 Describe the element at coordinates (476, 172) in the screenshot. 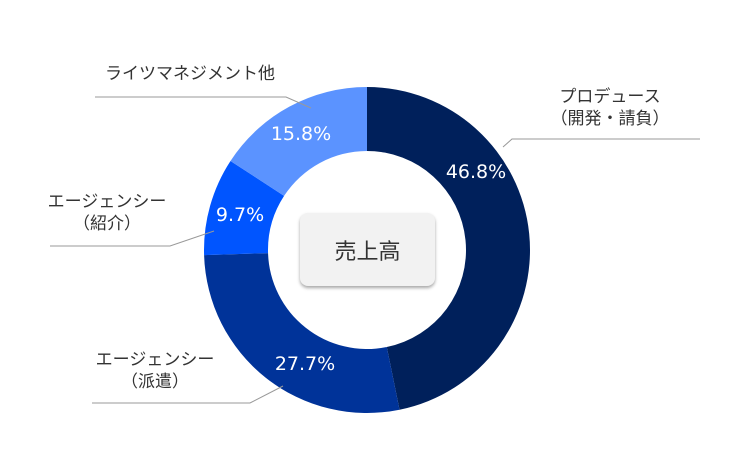

I see `pct-label-produce: 46.8%` at that location.